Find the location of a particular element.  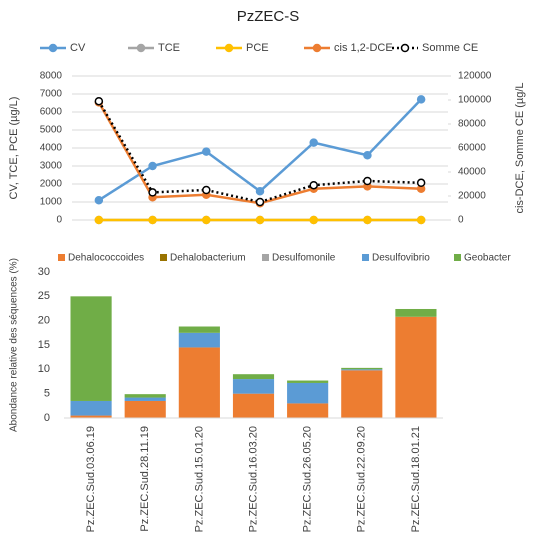

x-tick-label: Pz.ZEC.Sud.28.11.19 is located at coordinates (145, 479).